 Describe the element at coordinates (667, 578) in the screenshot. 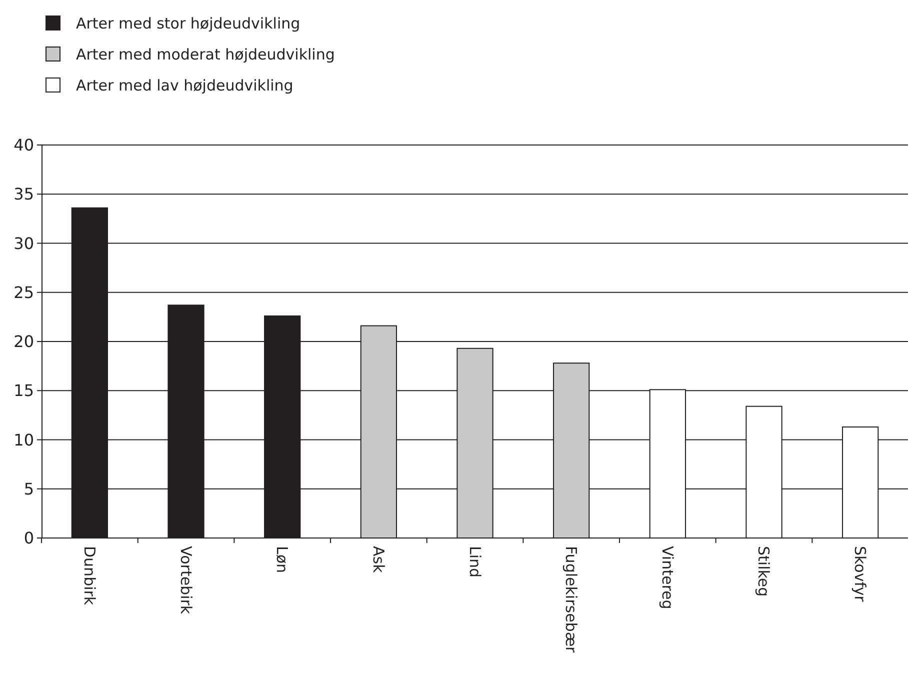

I see `x-tick-label: Vintereg` at that location.